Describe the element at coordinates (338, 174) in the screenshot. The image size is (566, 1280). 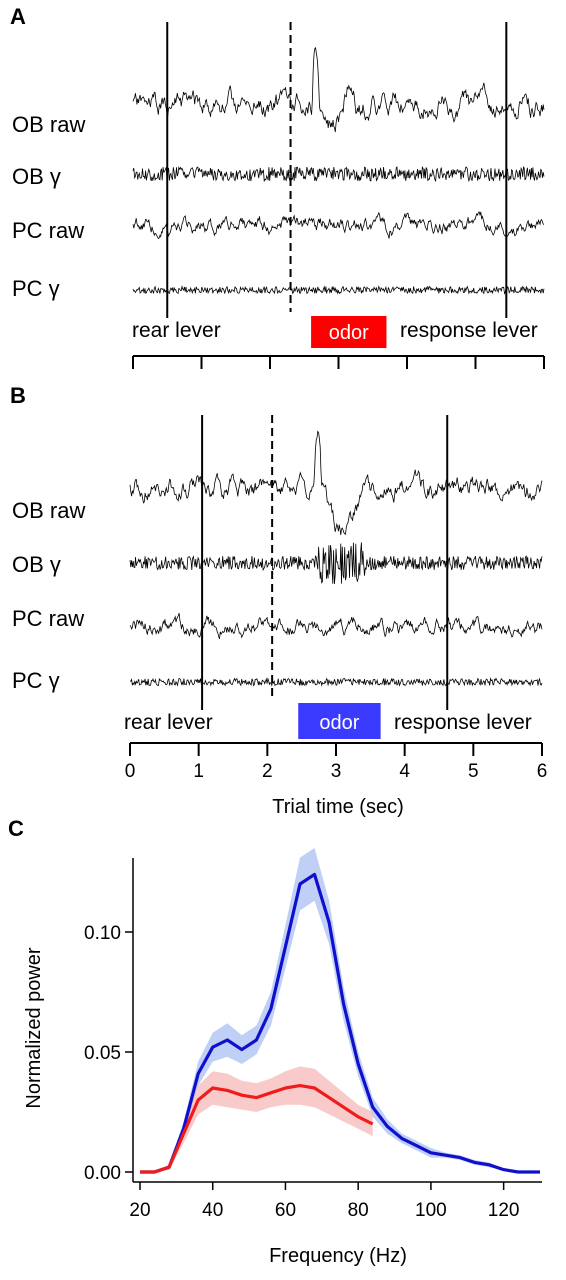
I see `panel-a-ob-gamma-trace` at that location.